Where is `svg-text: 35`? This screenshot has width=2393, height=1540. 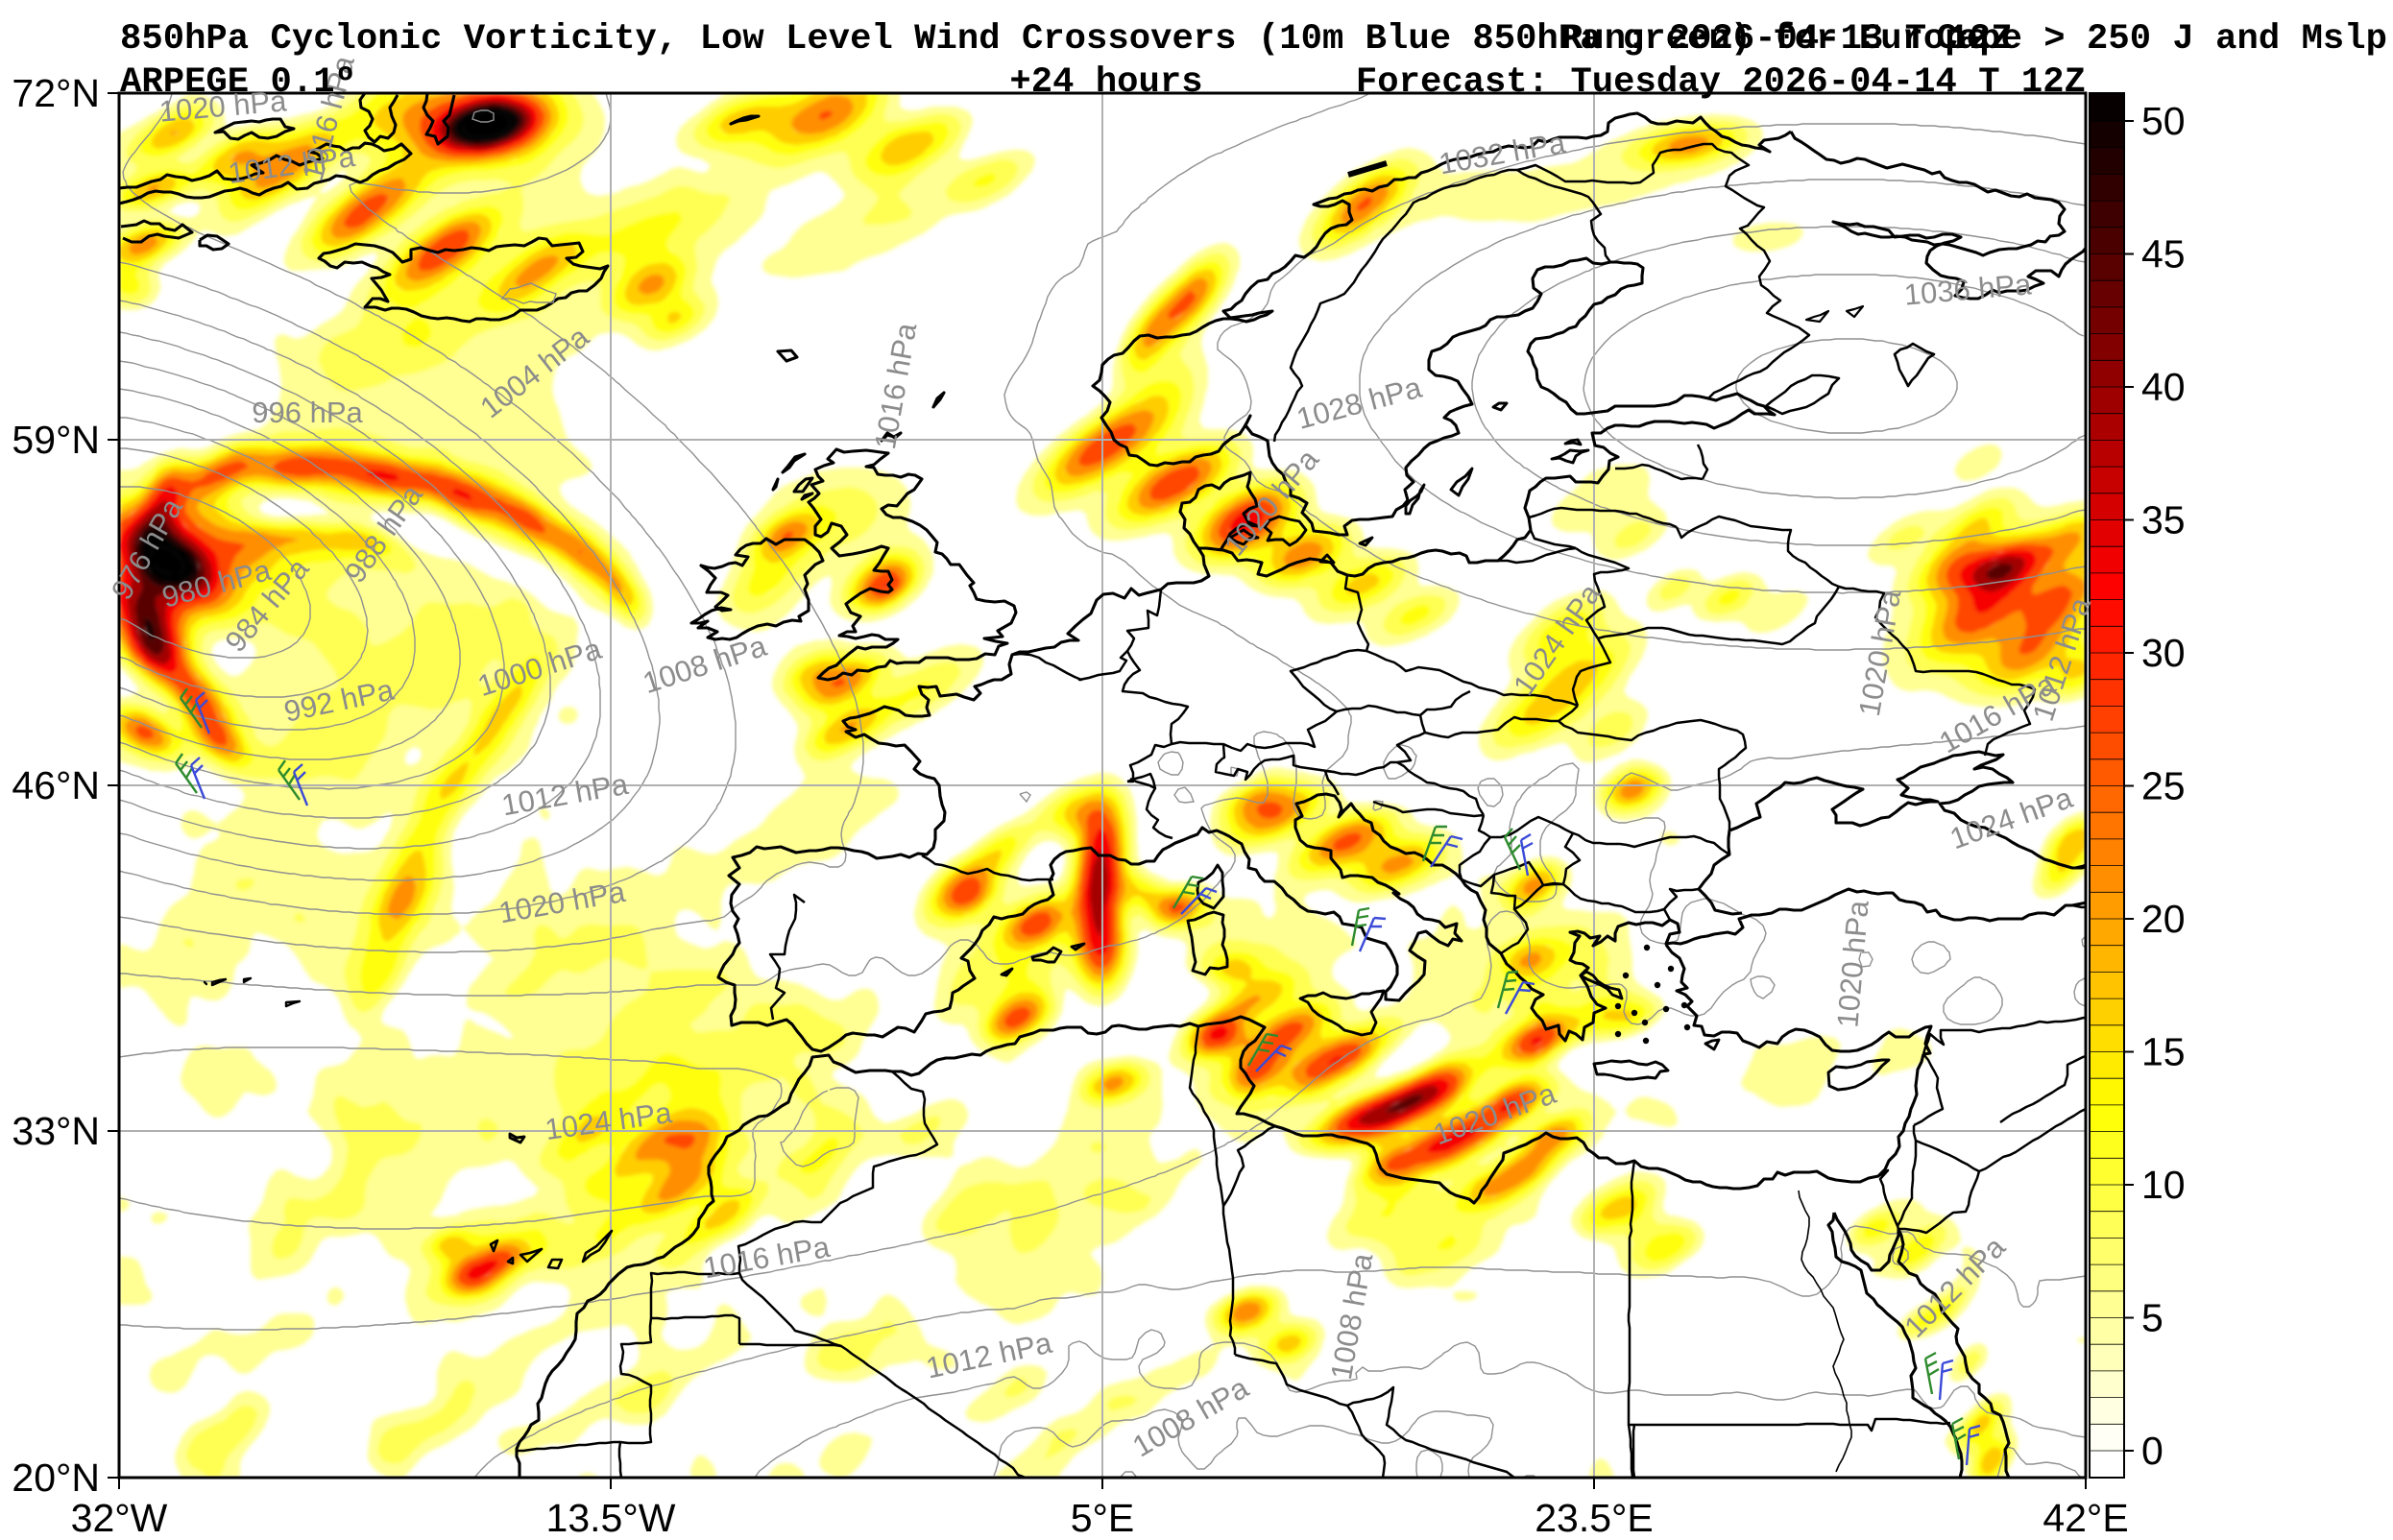
svg-text: 35 is located at coordinates (2163, 520).